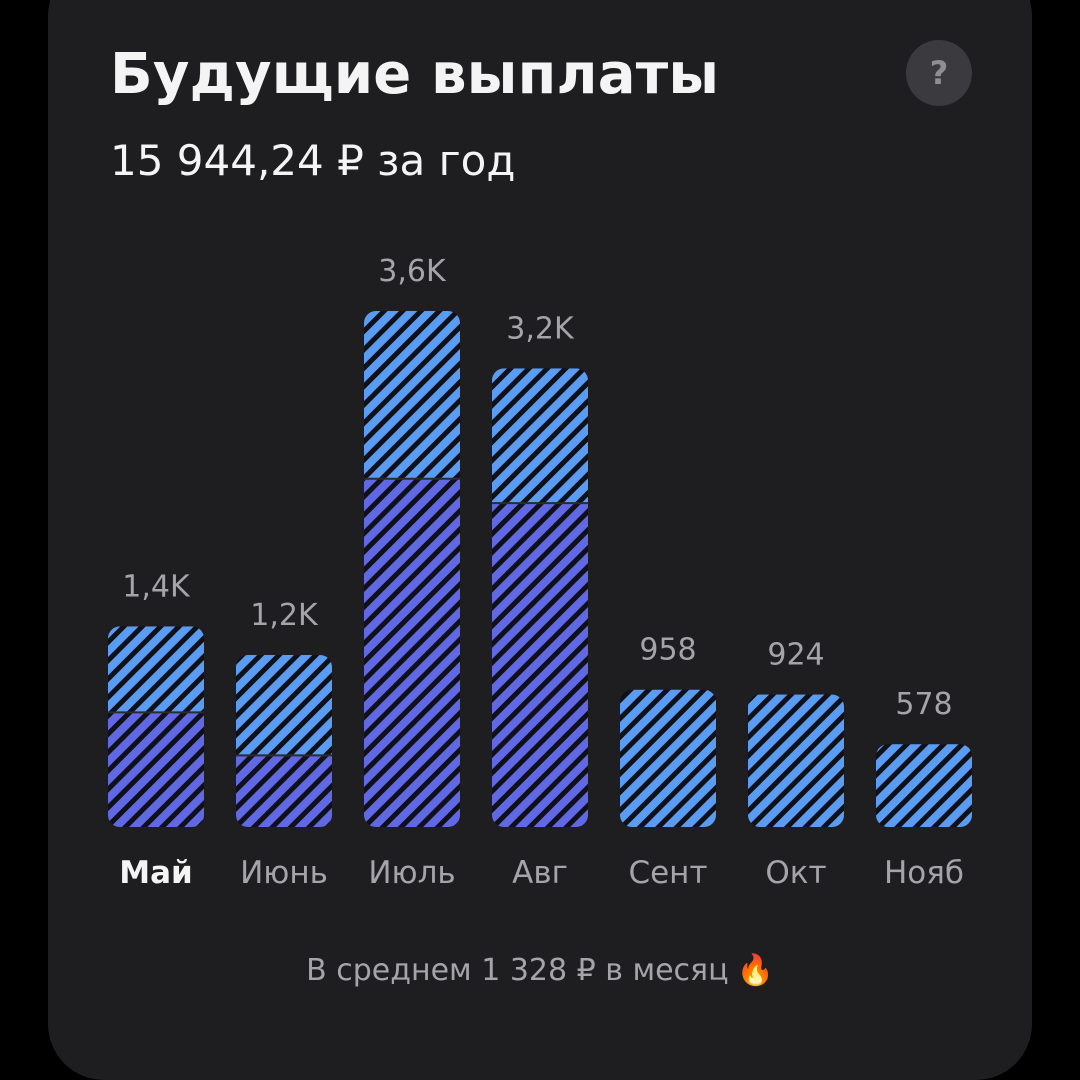 The height and width of the screenshot is (1080, 1080). Describe the element at coordinates (795, 873) in the screenshot. I see `month-label: Окт` at that location.